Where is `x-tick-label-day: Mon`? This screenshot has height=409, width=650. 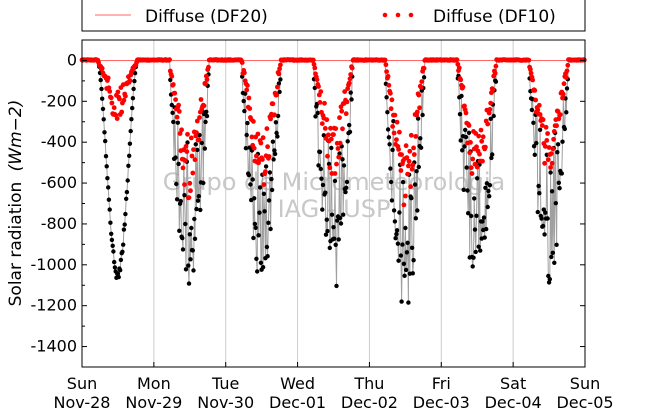
x-tick-label-day: Mon is located at coordinates (154, 383).